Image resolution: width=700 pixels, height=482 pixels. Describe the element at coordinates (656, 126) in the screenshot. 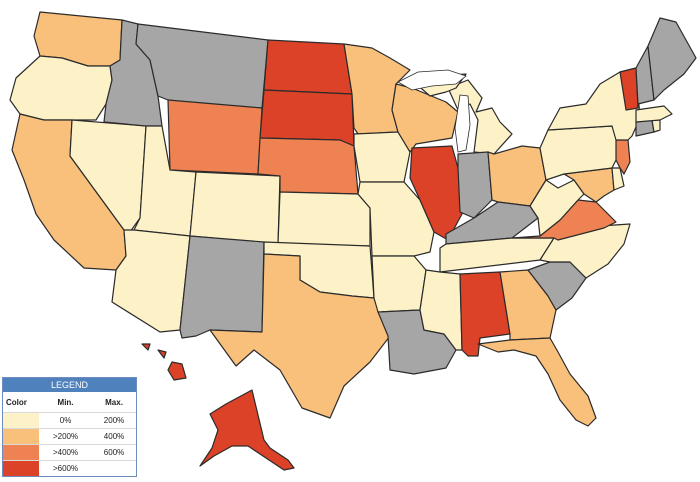

I see `state-rhode-island` at that location.